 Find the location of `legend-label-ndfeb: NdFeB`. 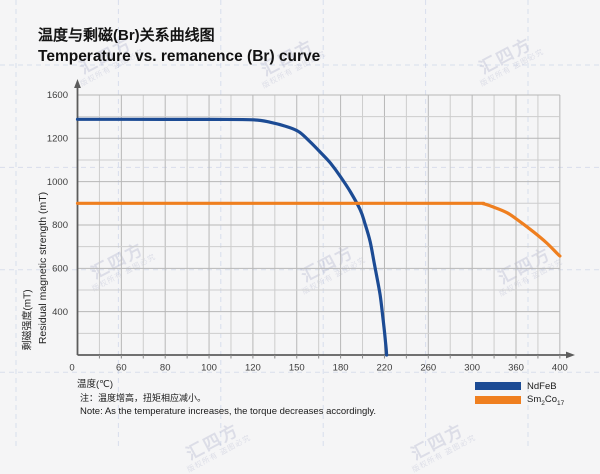

legend-label-ndfeb: NdFeB is located at coordinates (542, 386).